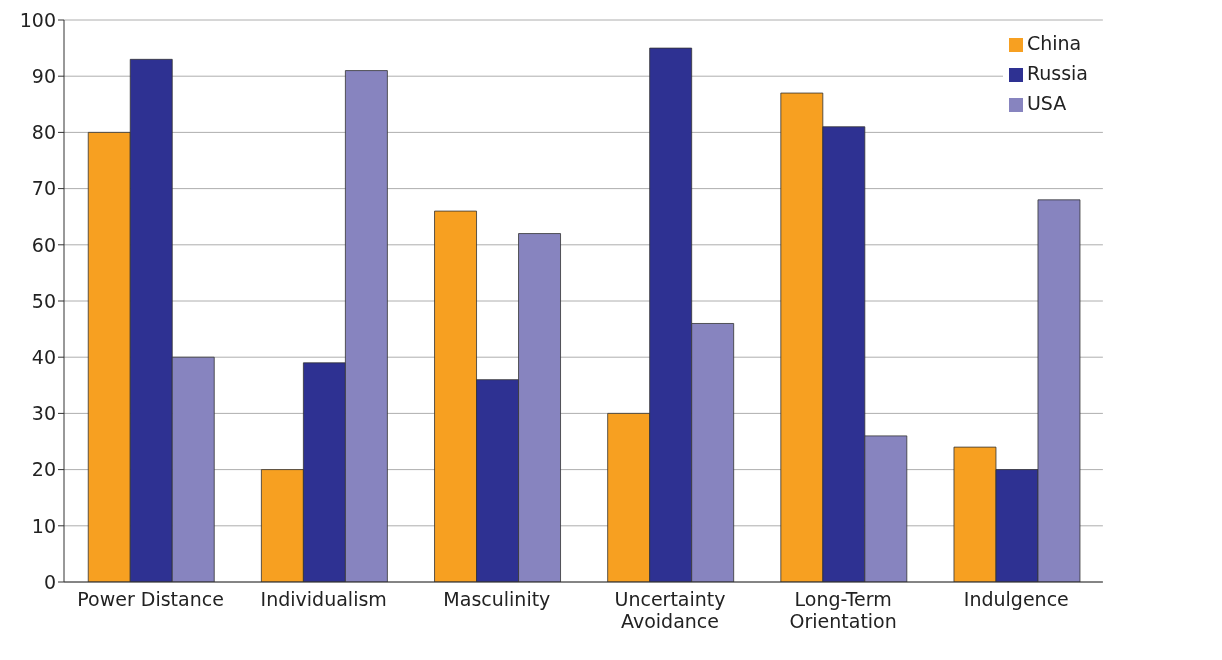 This screenshot has width=1222, height=660. I want to click on y-tick-label: 40, so click(43, 356).